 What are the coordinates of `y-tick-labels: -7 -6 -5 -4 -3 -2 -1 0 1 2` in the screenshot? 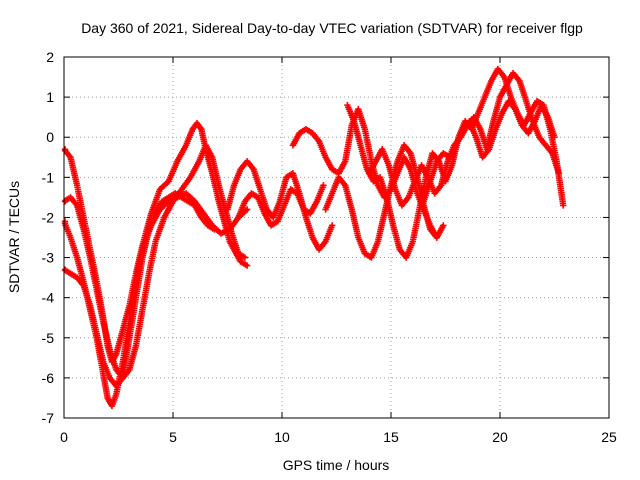 It's located at (48, 237).